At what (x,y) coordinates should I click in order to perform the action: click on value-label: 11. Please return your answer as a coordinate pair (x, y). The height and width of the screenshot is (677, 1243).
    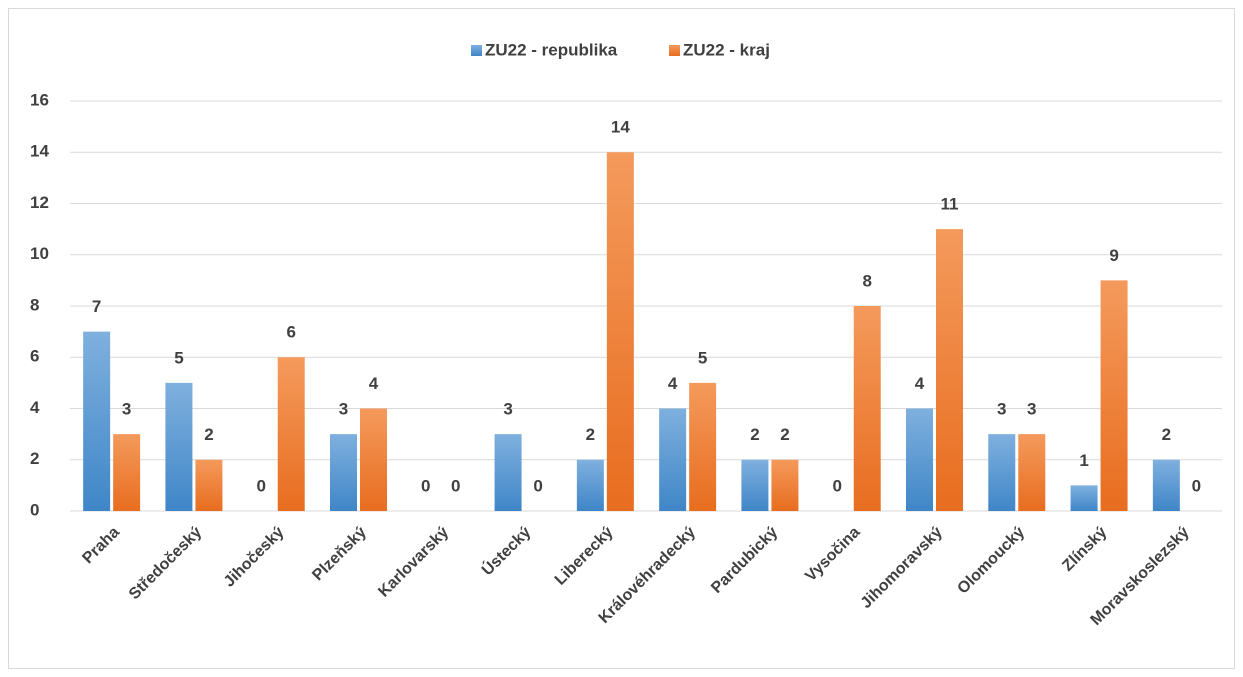
    Looking at the image, I should click on (950, 204).